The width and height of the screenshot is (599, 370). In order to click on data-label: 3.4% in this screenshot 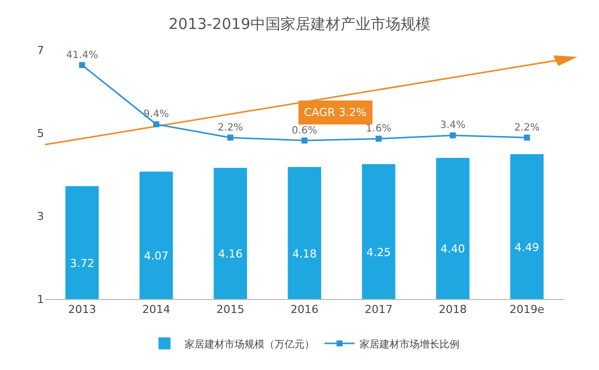, I will do `click(453, 126)`.